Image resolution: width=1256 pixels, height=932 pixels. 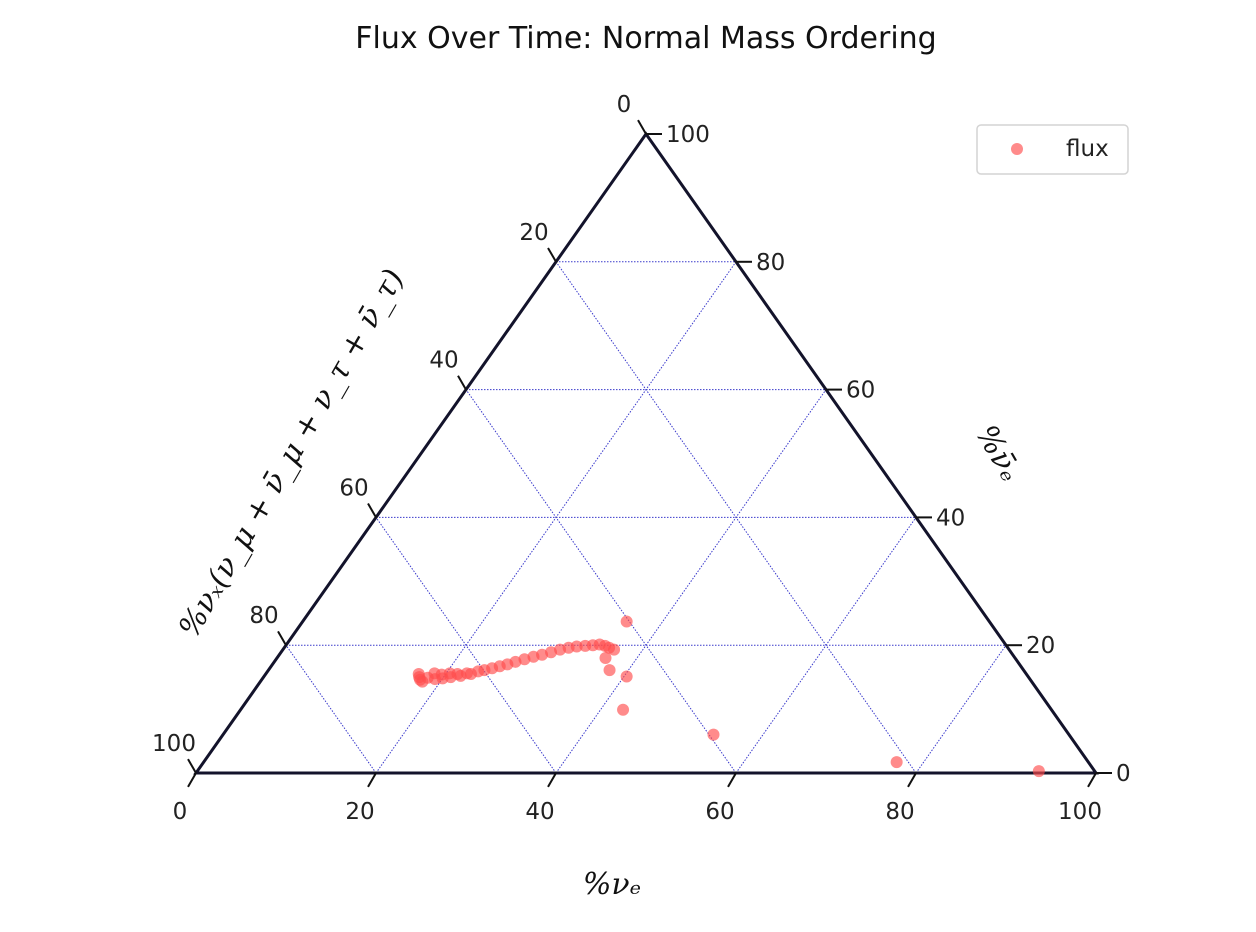 What do you see at coordinates (899, 812) in the screenshot?
I see `bottom-tick-label-80: 80` at bounding box center [899, 812].